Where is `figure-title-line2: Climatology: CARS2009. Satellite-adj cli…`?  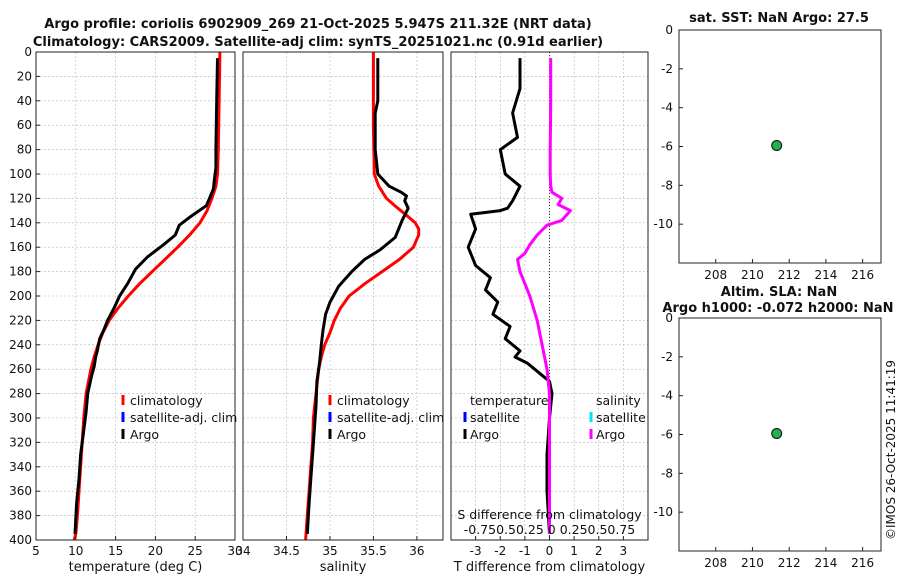
figure-title-line2: Climatology: CARS2009. Satellite-adj cli… is located at coordinates (318, 42).